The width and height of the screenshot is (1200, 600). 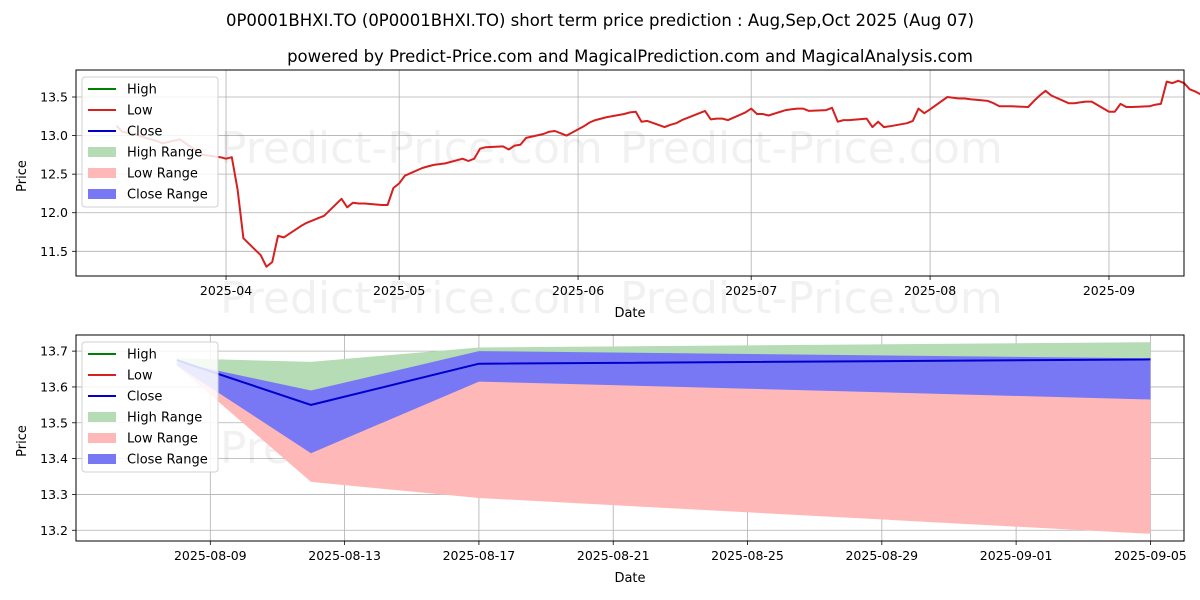 I want to click on y-tick-label: 12.5, so click(x=54, y=174).